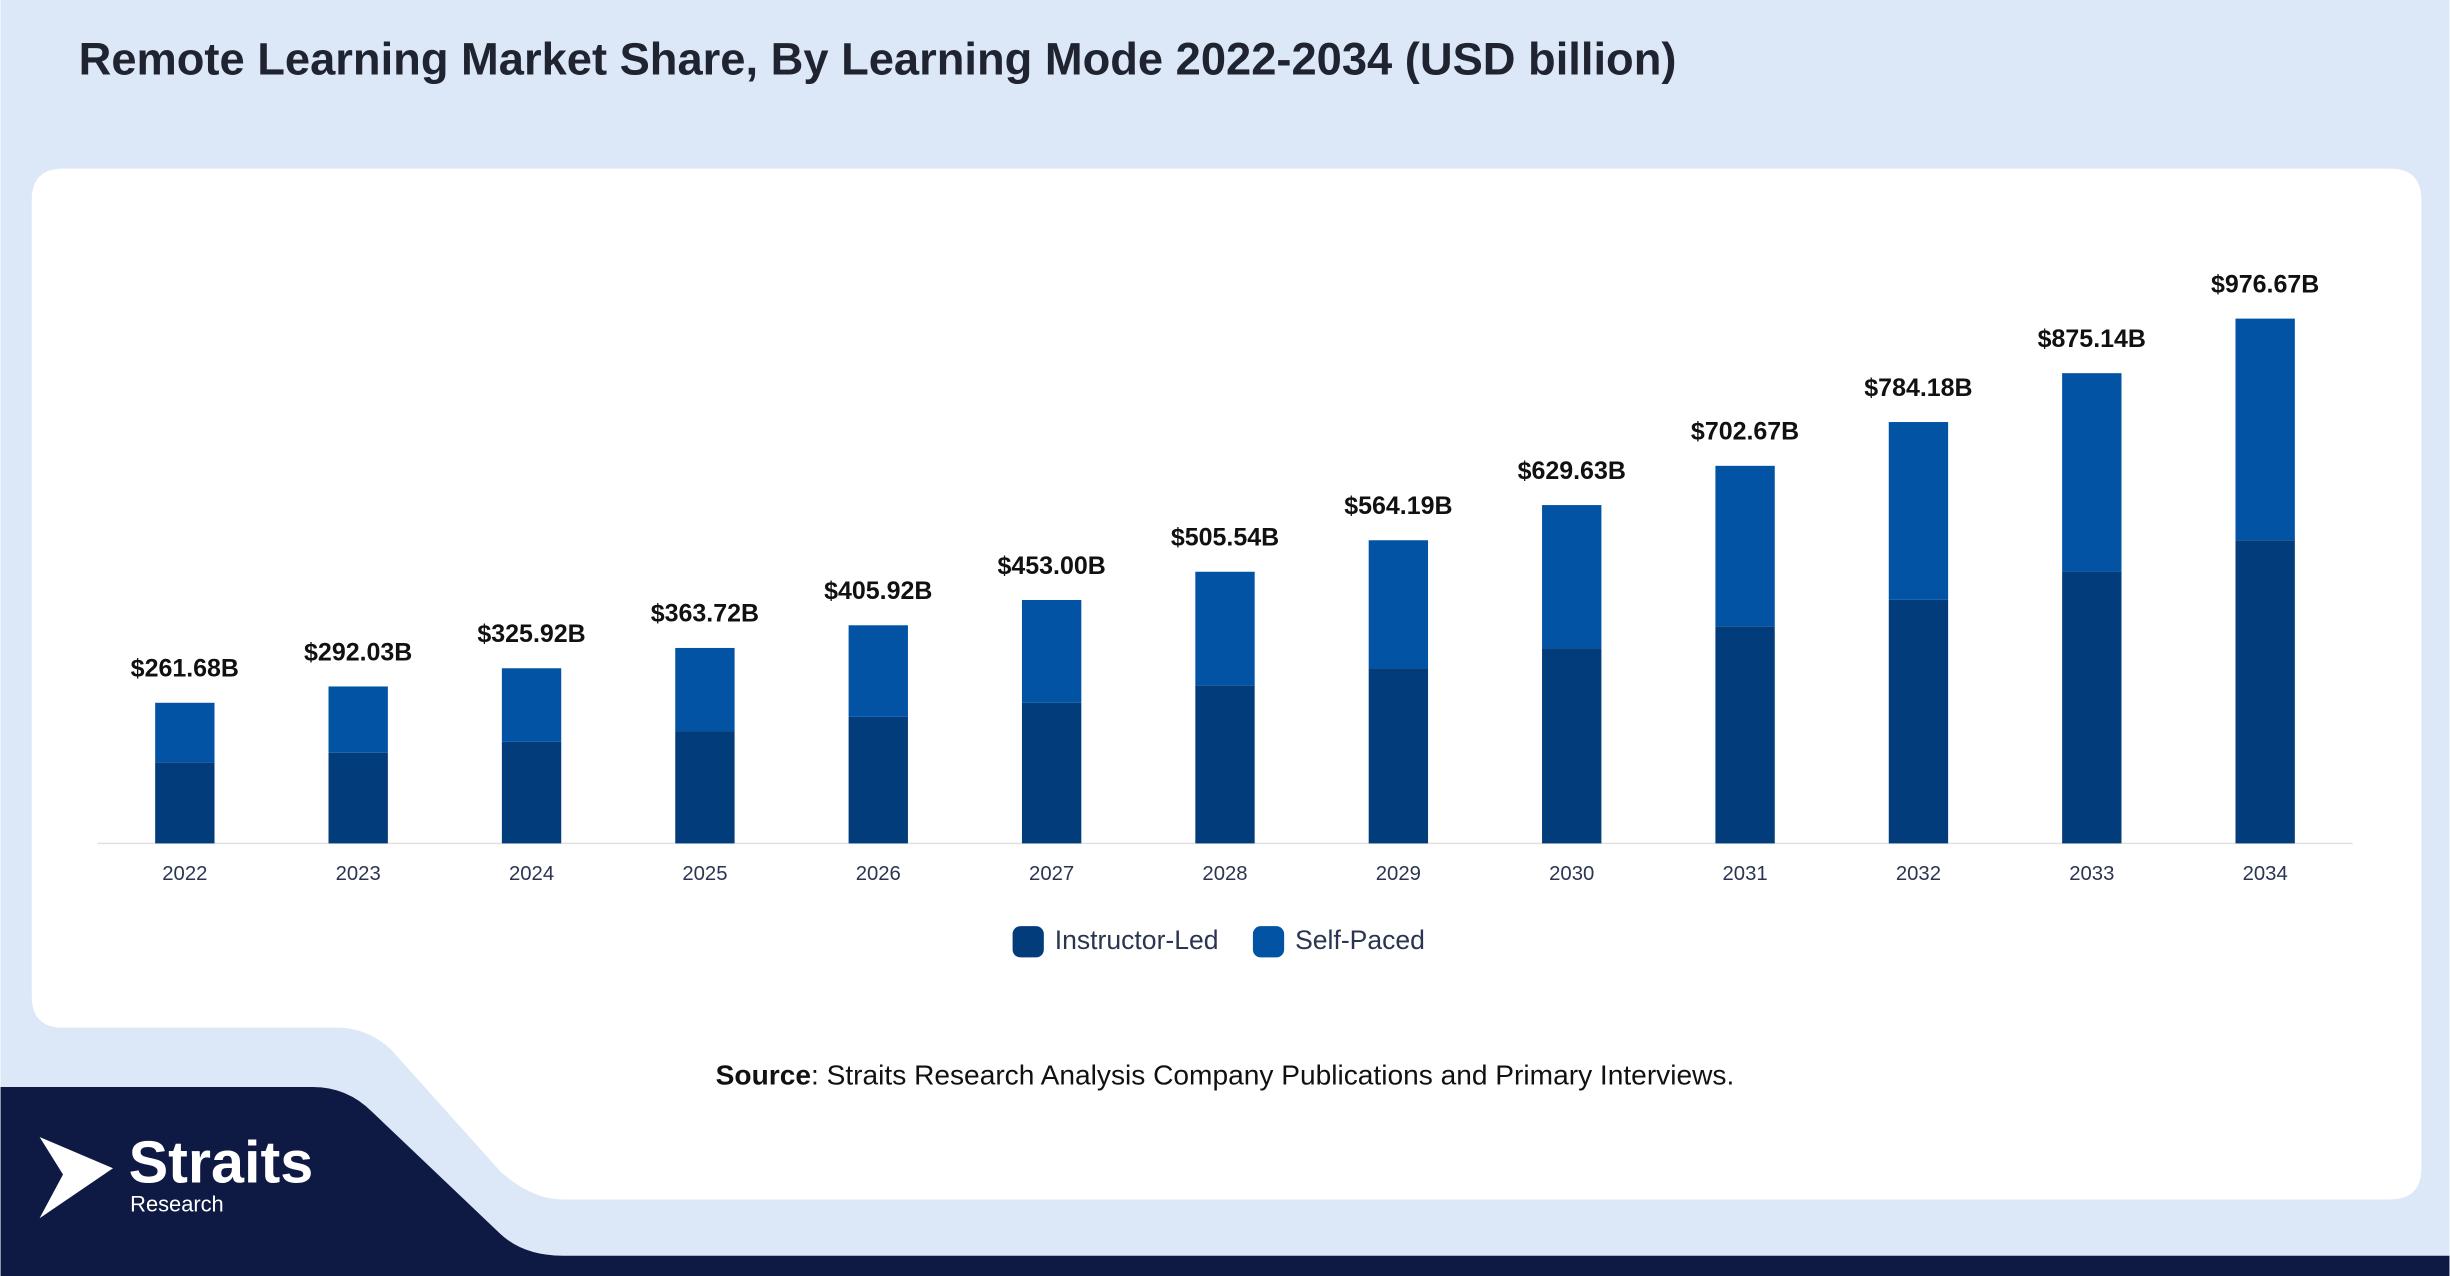  Describe the element at coordinates (704, 874) in the screenshot. I see `x-tick-label: 2025` at that location.